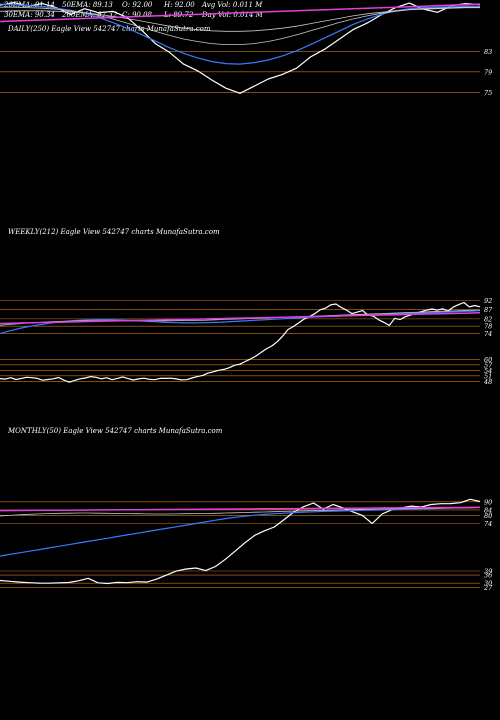 The image size is (500, 720). I want to click on open-readout: O: 92.00, so click(137, 5).